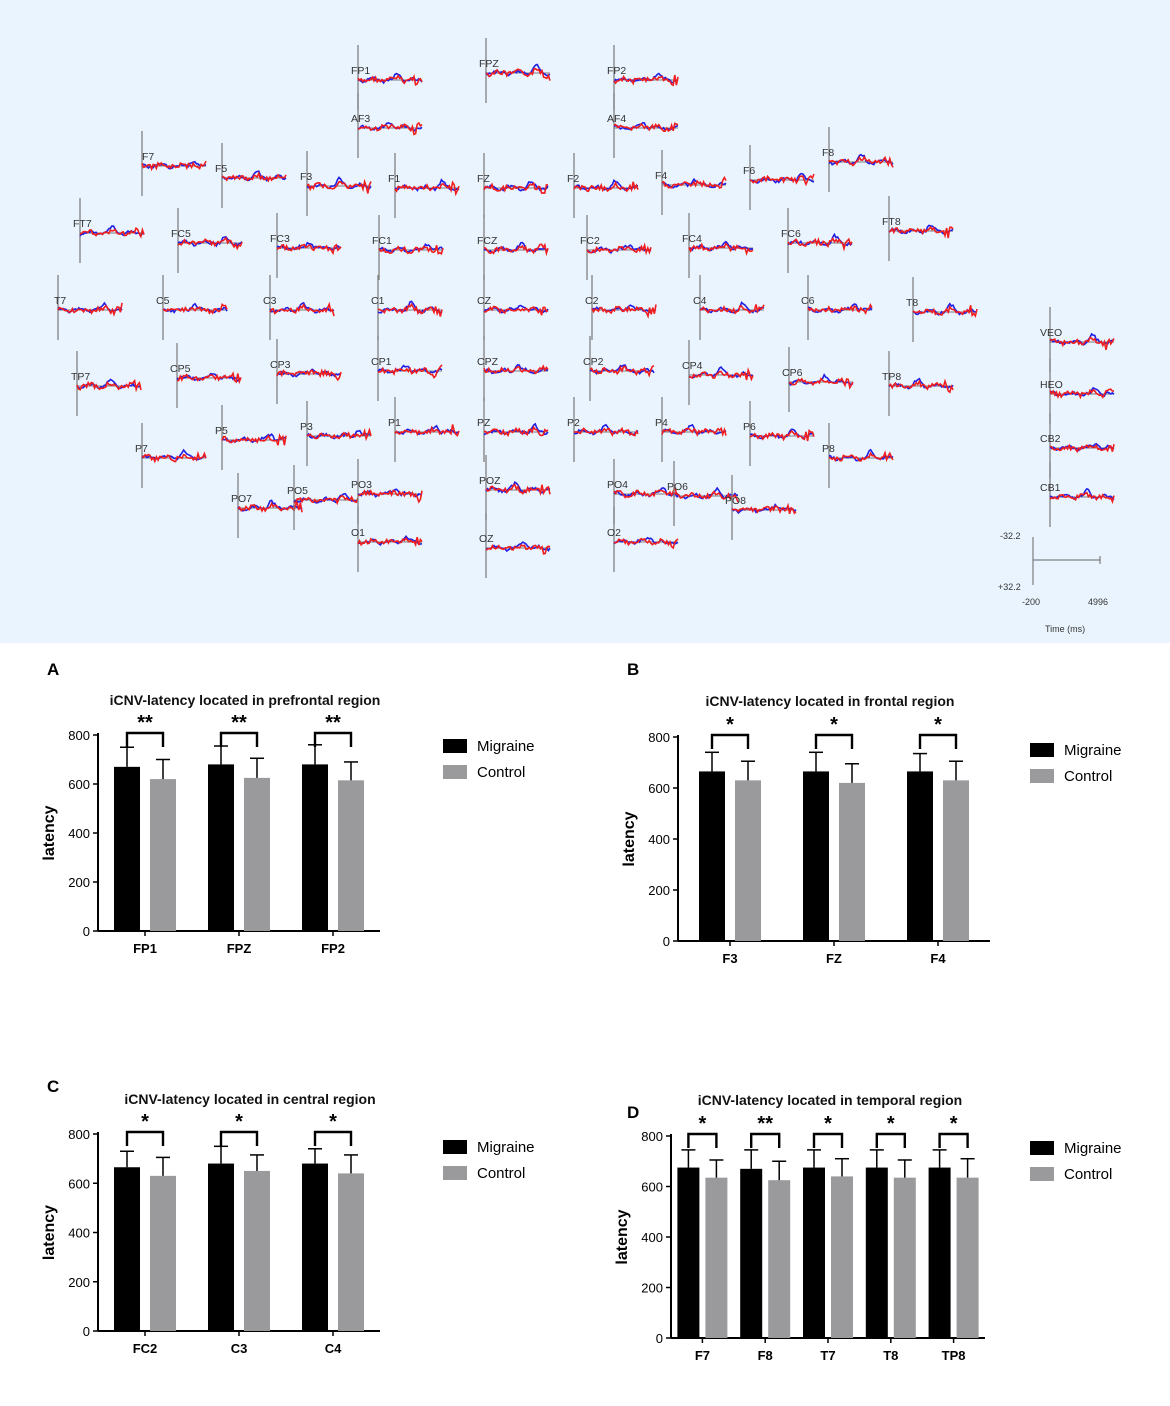 The image size is (1170, 1406). I want to click on x-tick-label: F7, so click(702, 1355).